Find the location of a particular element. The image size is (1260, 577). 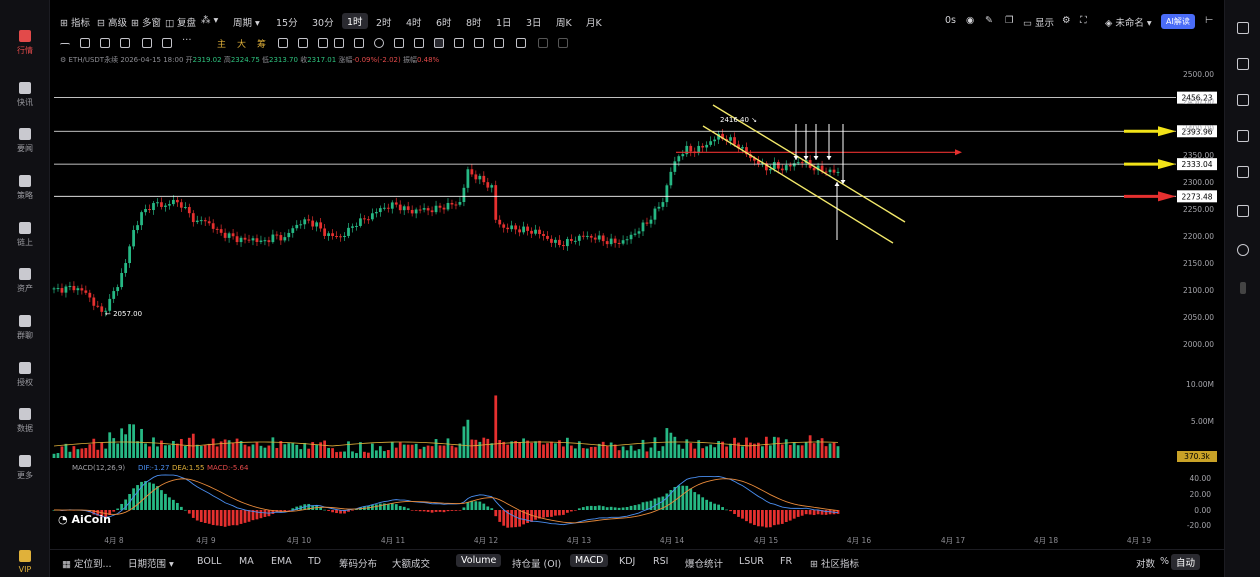

community-indicator-button: ⊞ 社区指标 is located at coordinates (834, 564).